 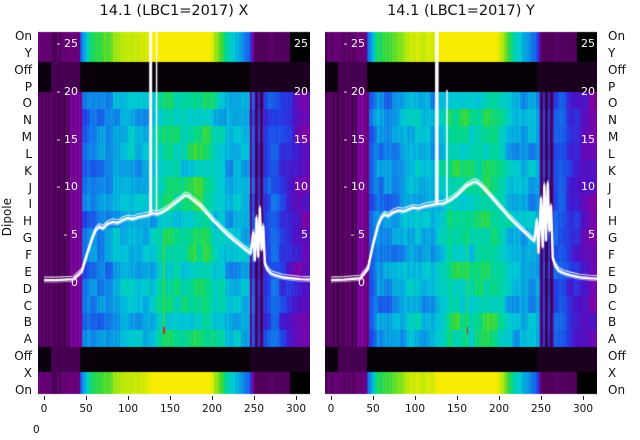 I want to click on inner-value-tick-left: - 20, so click(x=67, y=91).